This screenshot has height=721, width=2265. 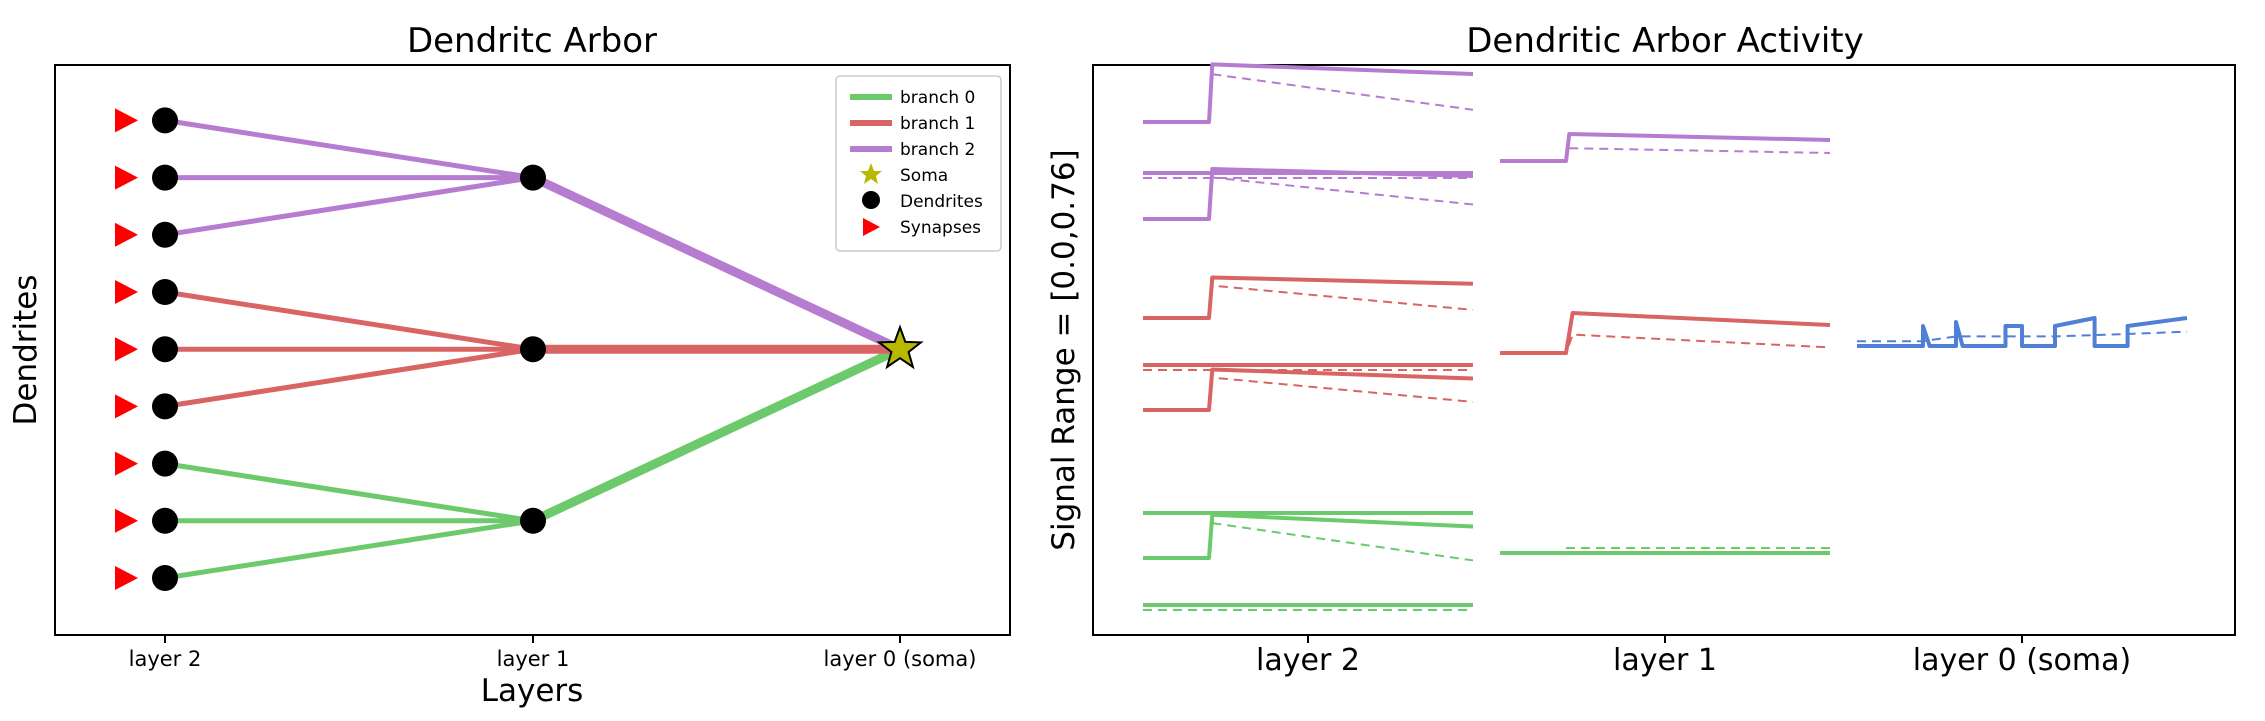 What do you see at coordinates (532, 691) in the screenshot?
I see `left-xaxis-label: Layers` at bounding box center [532, 691].